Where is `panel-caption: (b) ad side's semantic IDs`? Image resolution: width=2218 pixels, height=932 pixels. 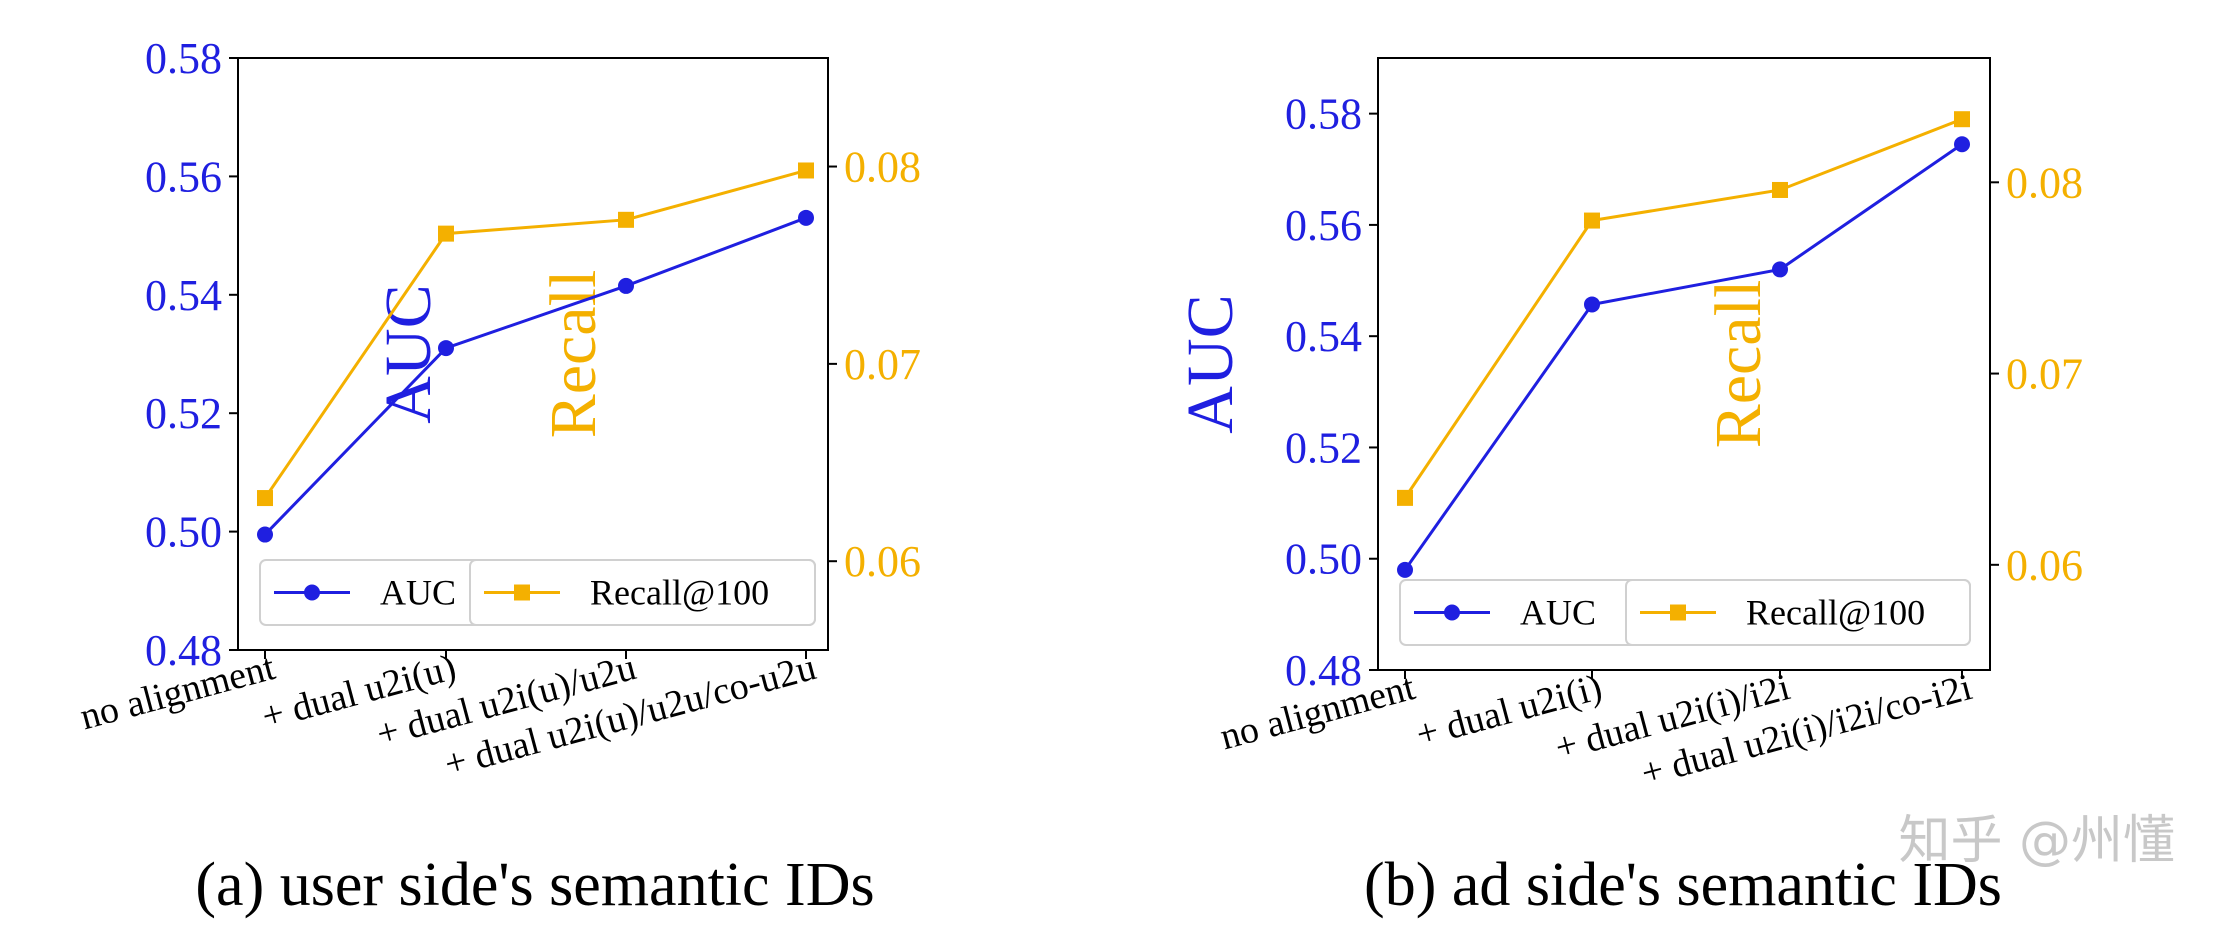
panel-caption: (b) ad side's semantic IDs is located at coordinates (1683, 885).